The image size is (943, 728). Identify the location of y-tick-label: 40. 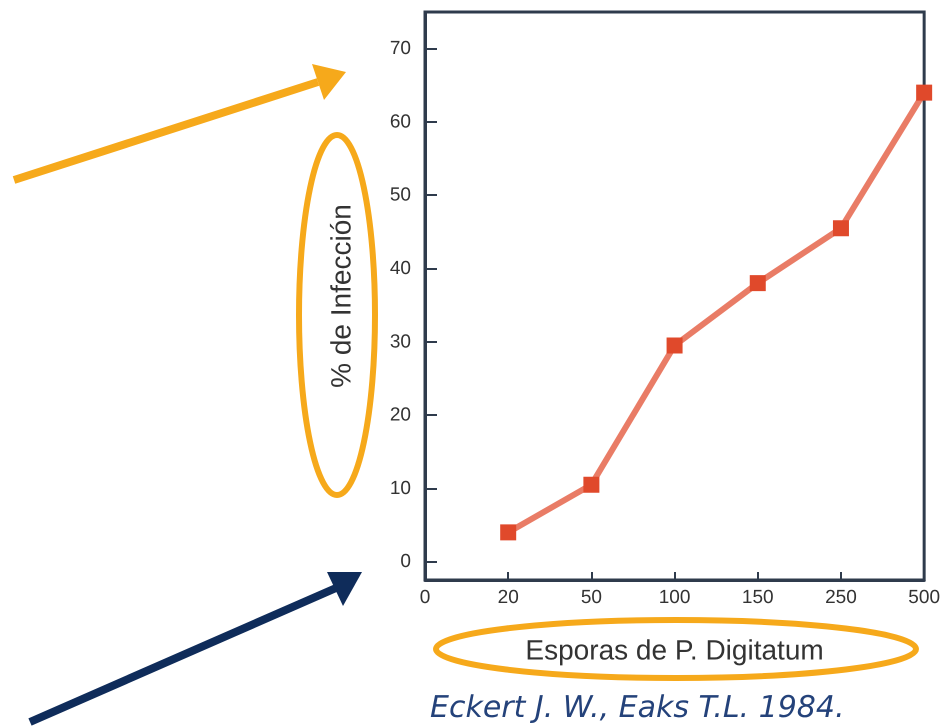
(400, 269).